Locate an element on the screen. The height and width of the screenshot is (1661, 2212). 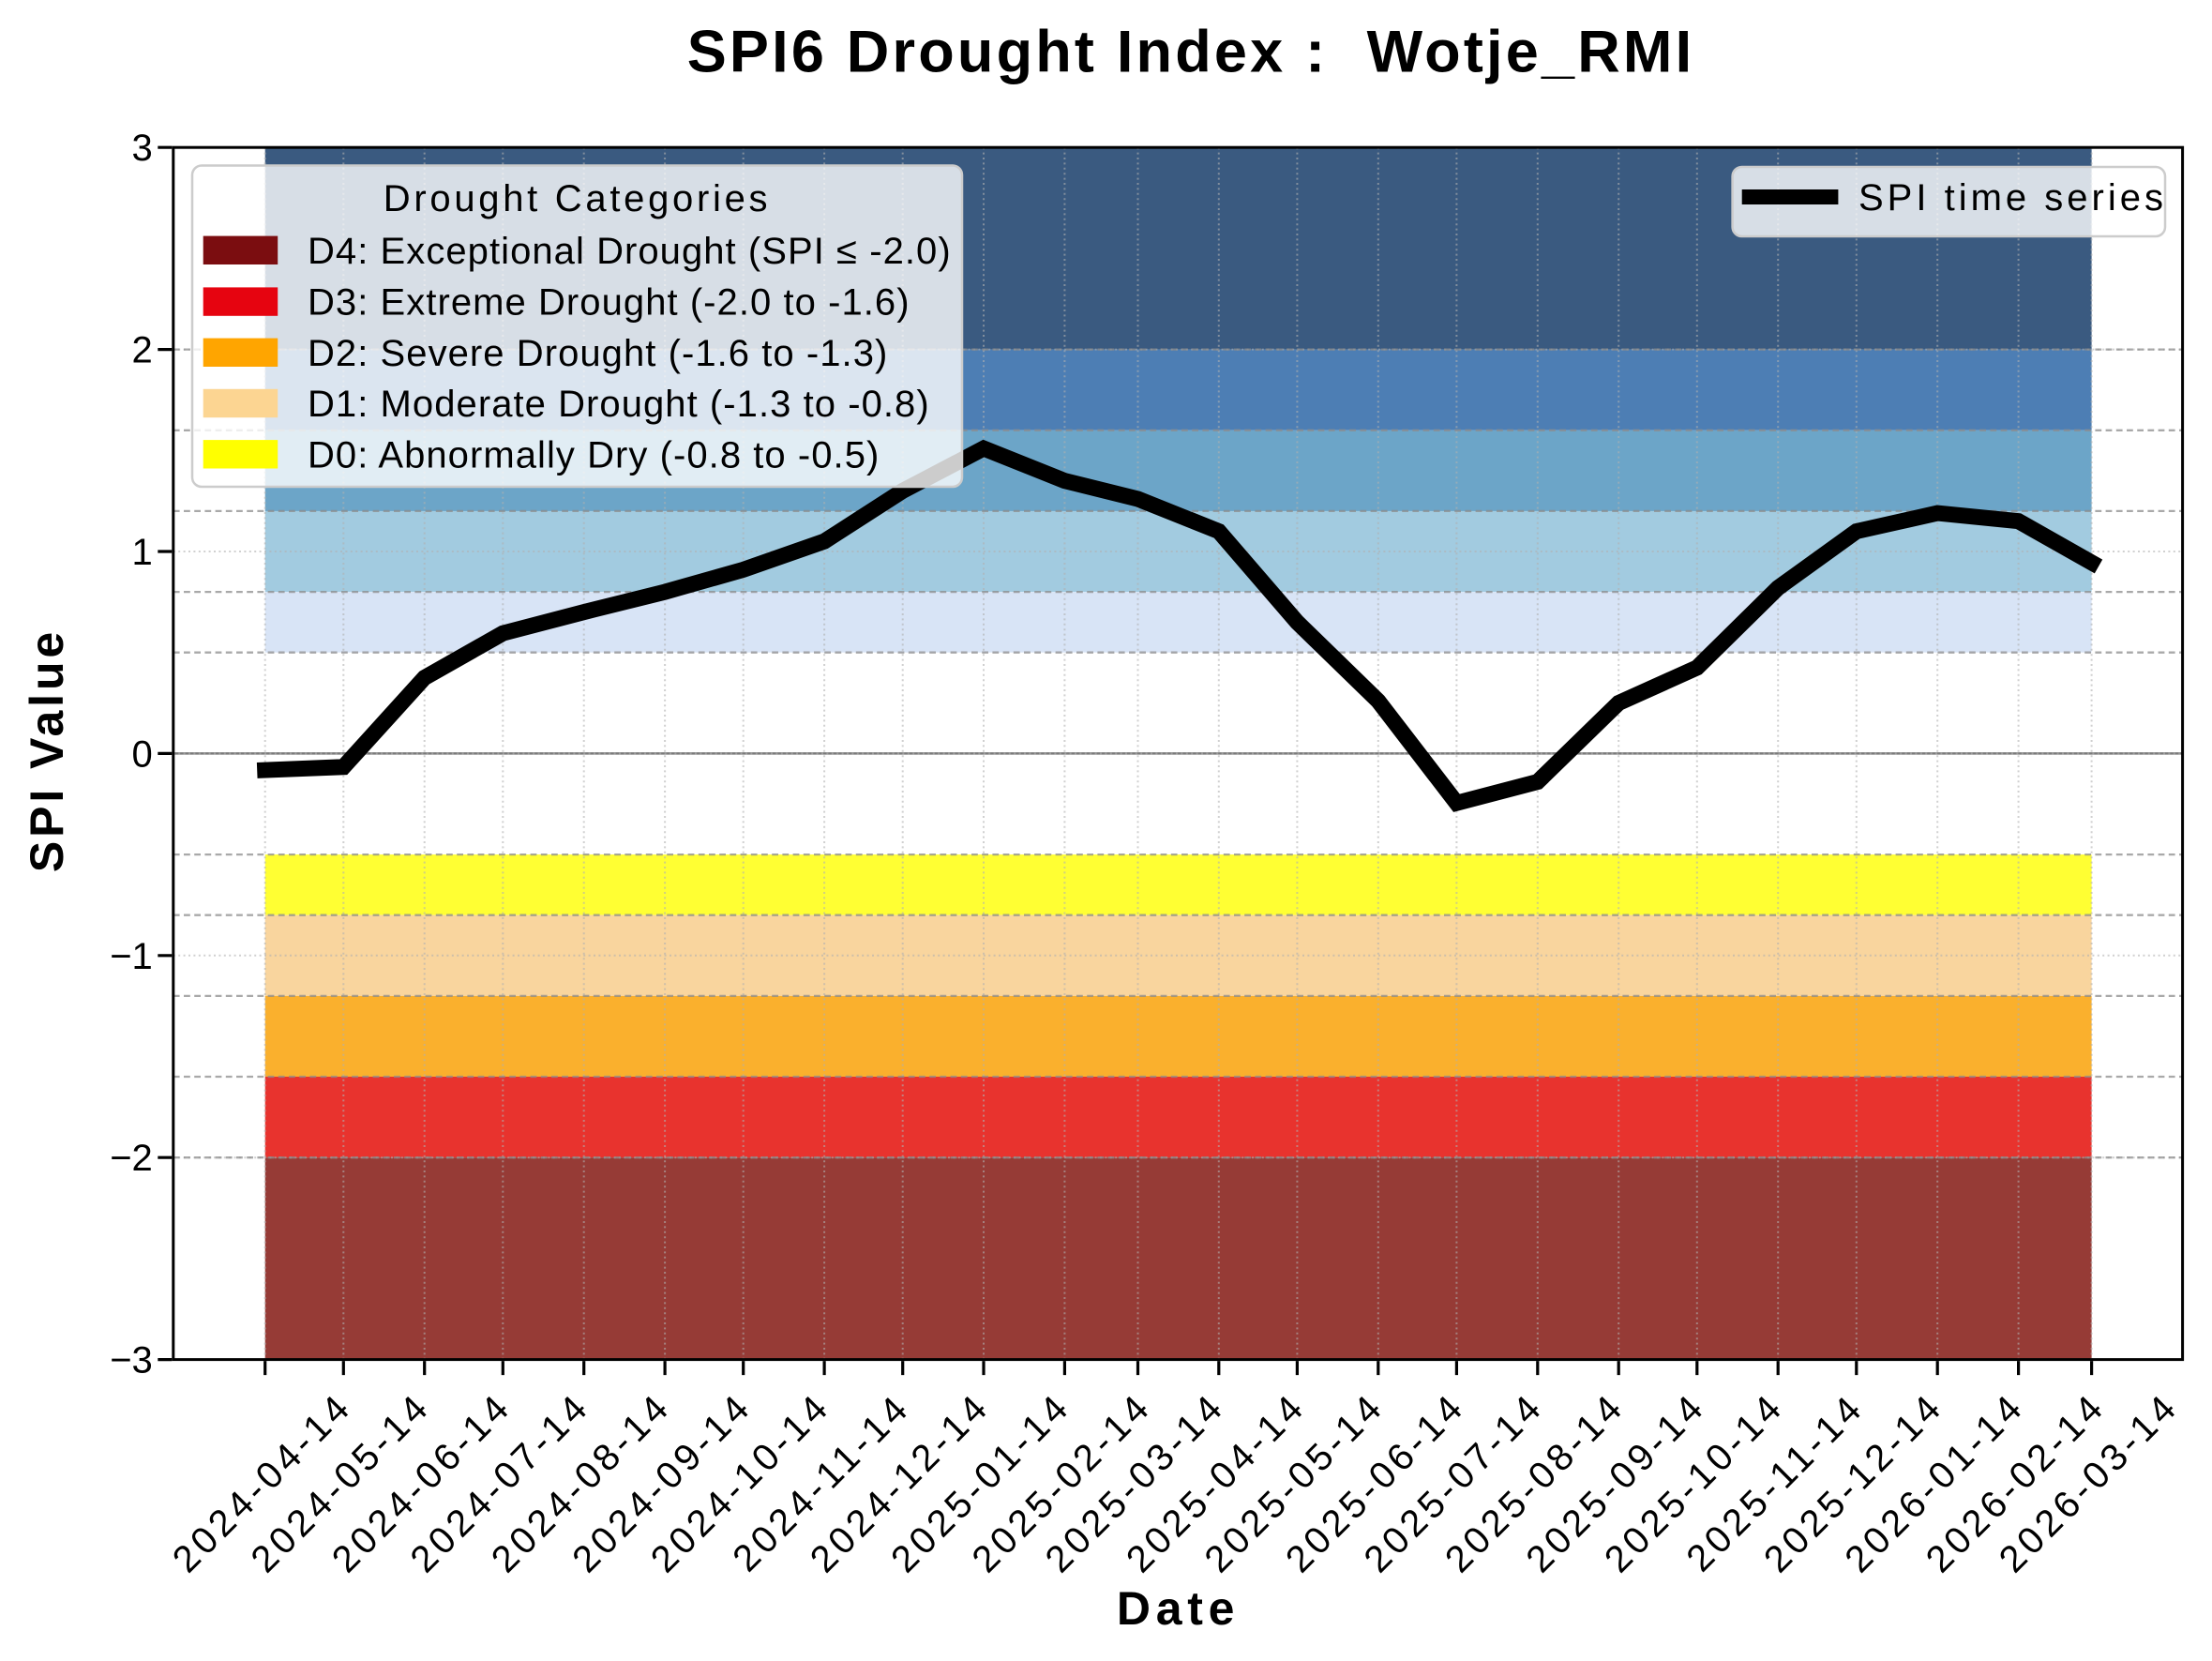
svg-text:D2: Severe Drought (-1.6 to -1: D2: Severe Drought (-1.6 to -1.3) is located at coordinates (598, 353).